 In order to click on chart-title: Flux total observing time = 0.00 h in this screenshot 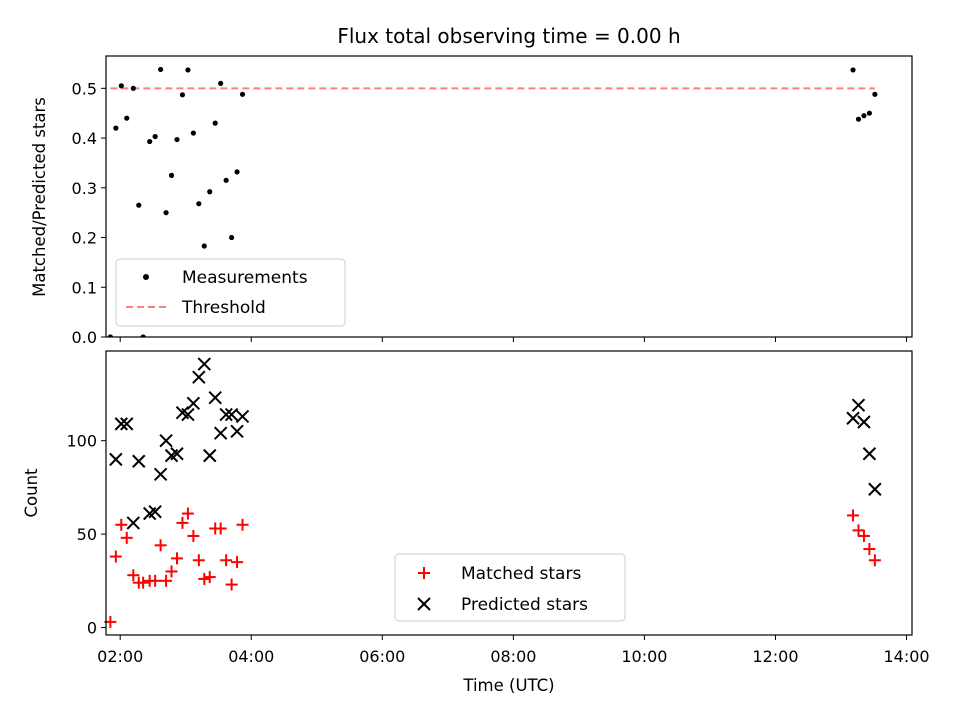, I will do `click(508, 36)`.